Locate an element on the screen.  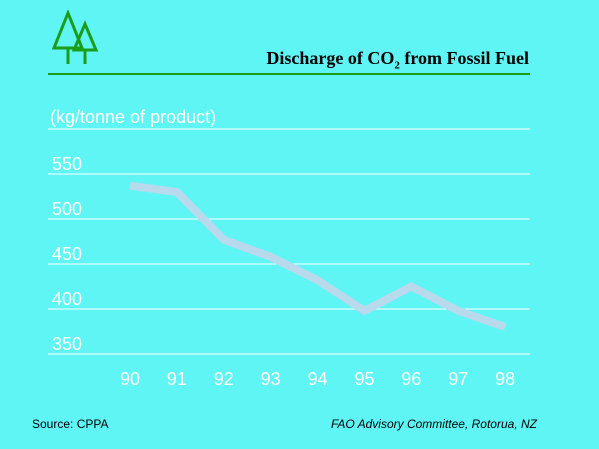
title-divider is located at coordinates (289, 74).